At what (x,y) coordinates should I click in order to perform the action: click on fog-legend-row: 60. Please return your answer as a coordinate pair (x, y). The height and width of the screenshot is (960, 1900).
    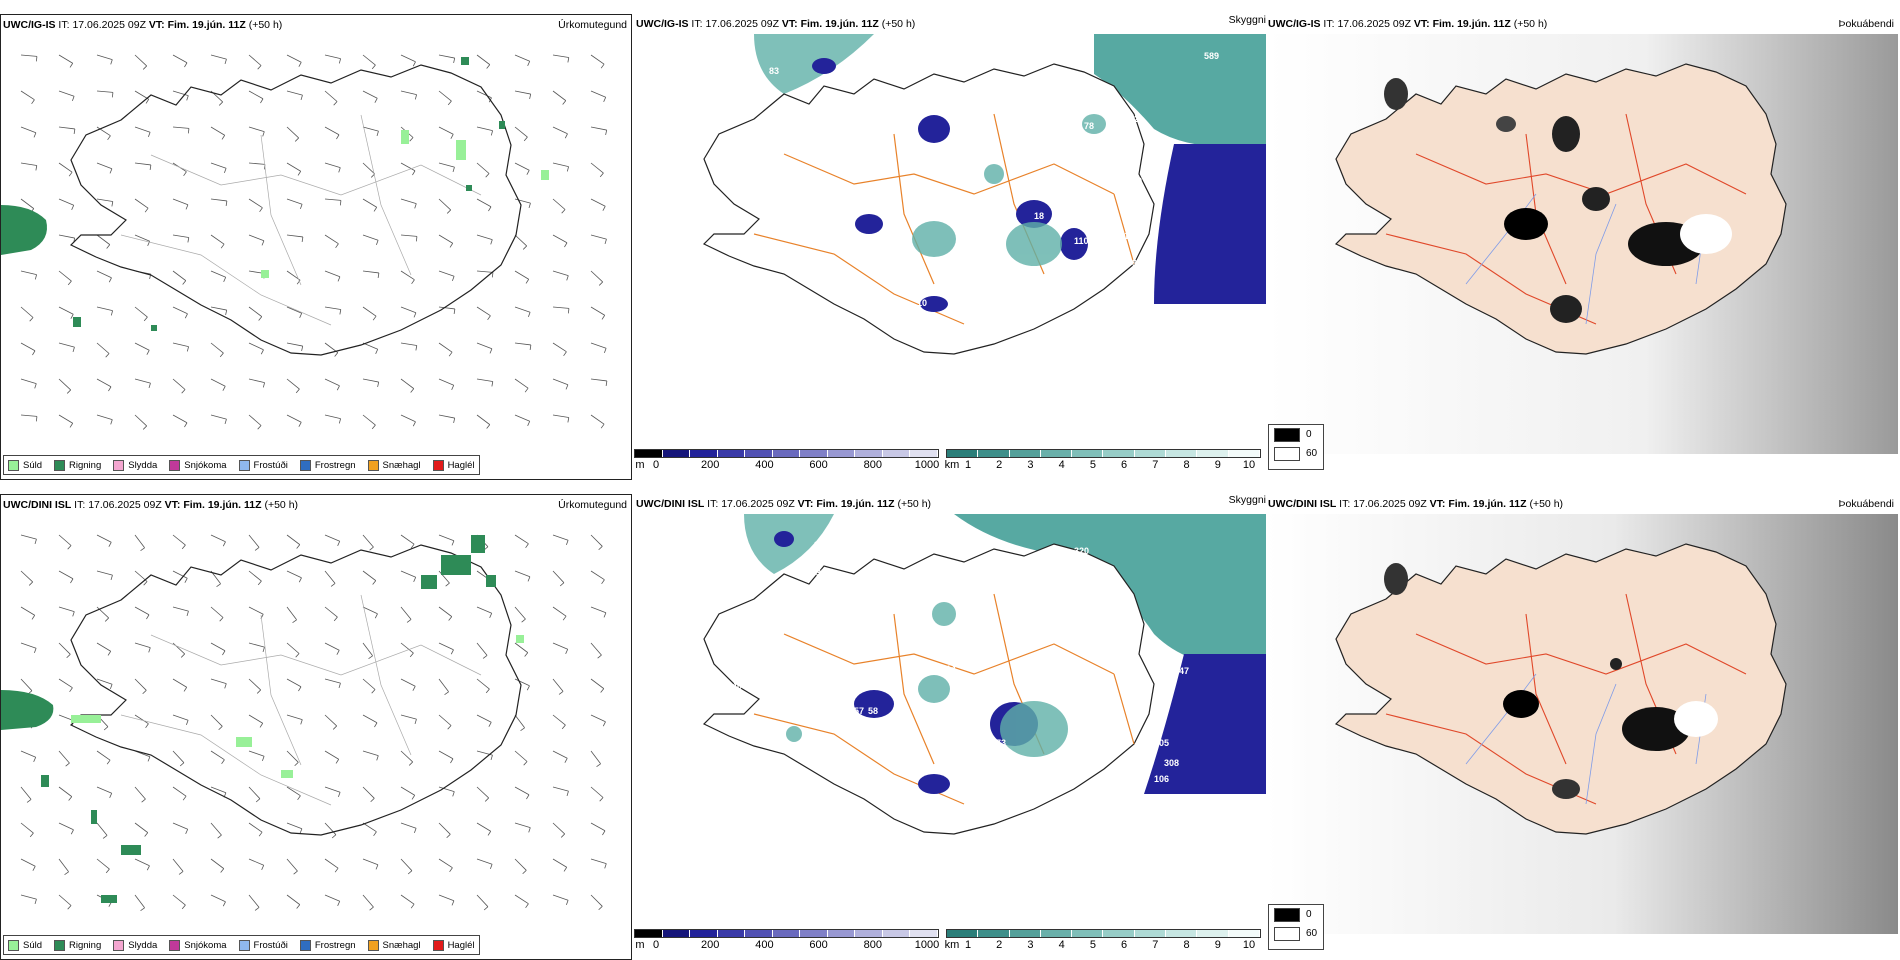
    Looking at the image, I should click on (1296, 453).